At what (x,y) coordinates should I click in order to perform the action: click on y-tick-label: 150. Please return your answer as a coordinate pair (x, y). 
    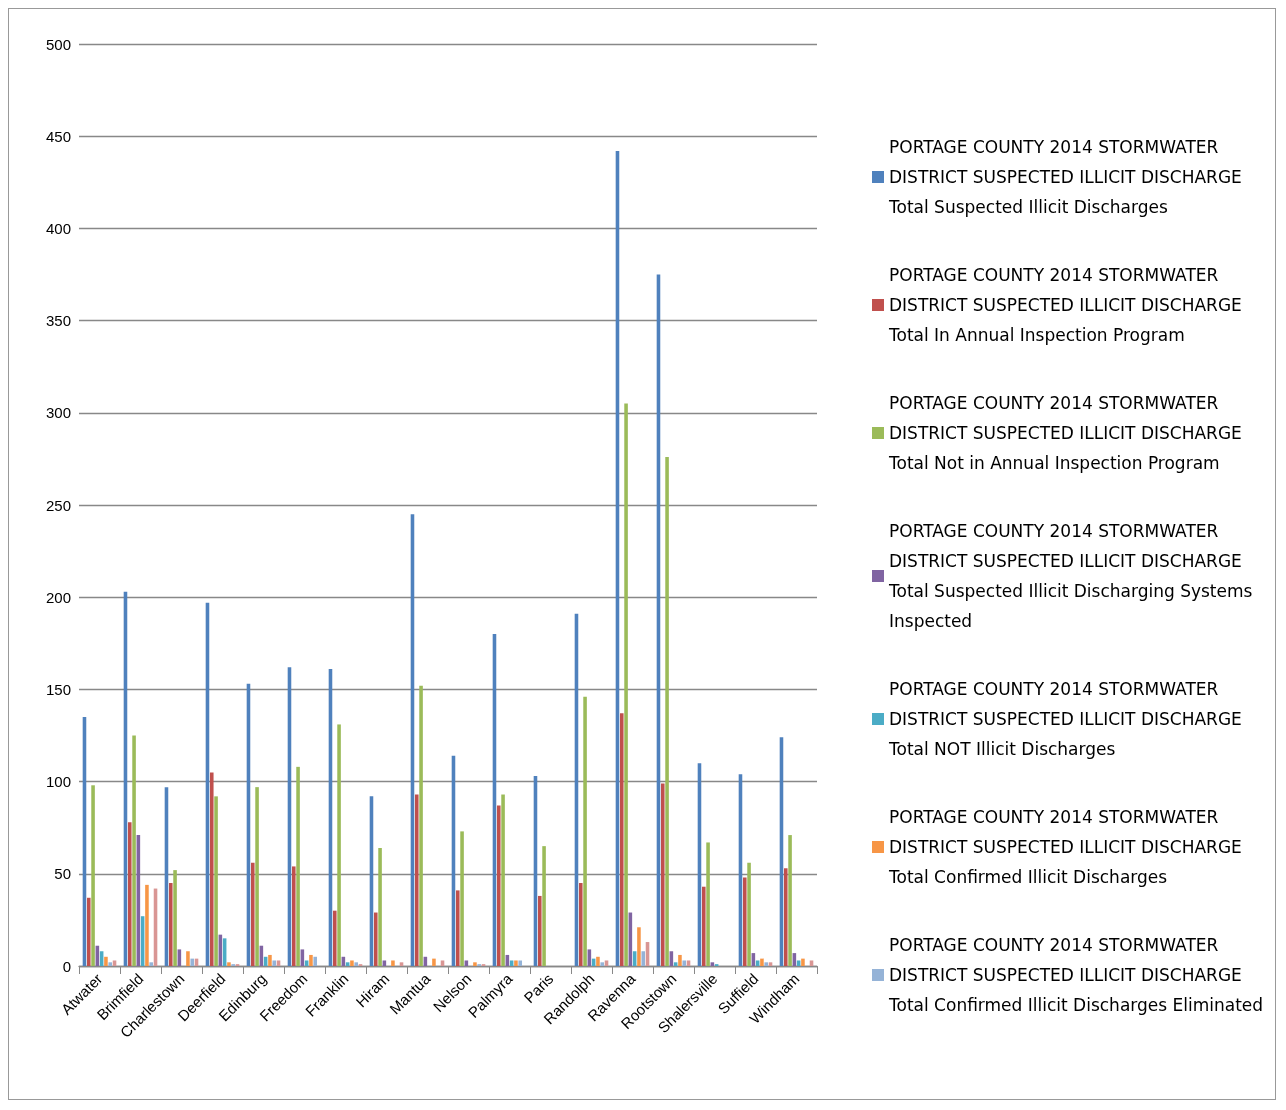
    Looking at the image, I should click on (58, 689).